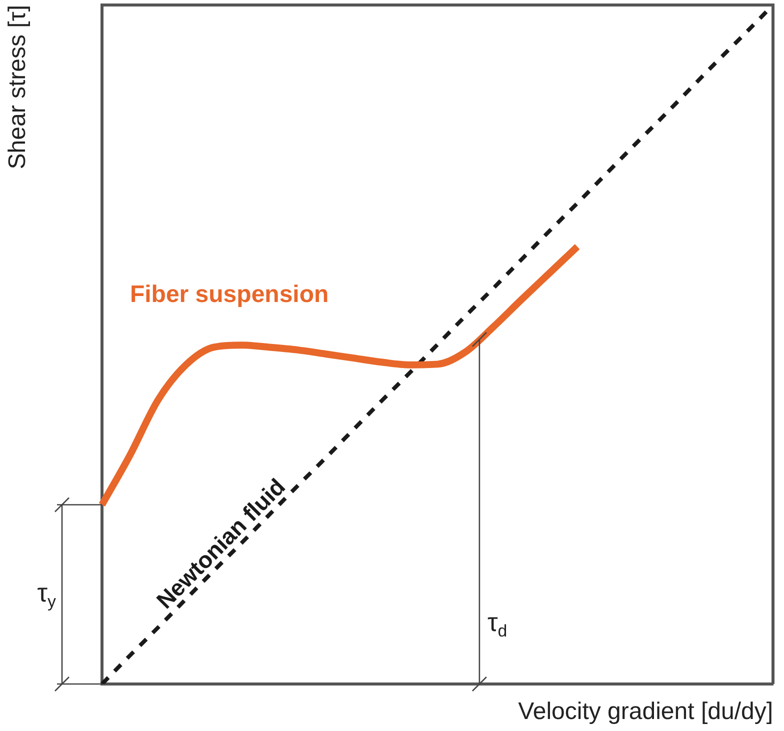 The image size is (784, 731). Describe the element at coordinates (645, 712) in the screenshot. I see `x-axis-title: Velocity gradient [du/dy]` at that location.